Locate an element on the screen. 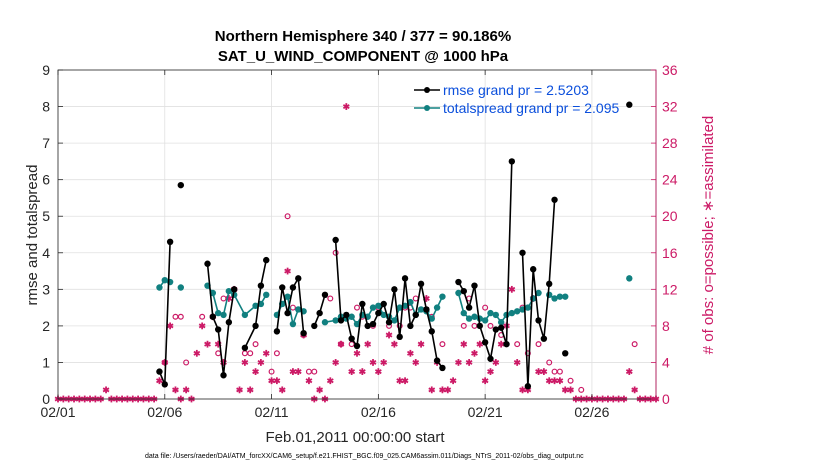  y-right-tick-label: 20 is located at coordinates (670, 216).